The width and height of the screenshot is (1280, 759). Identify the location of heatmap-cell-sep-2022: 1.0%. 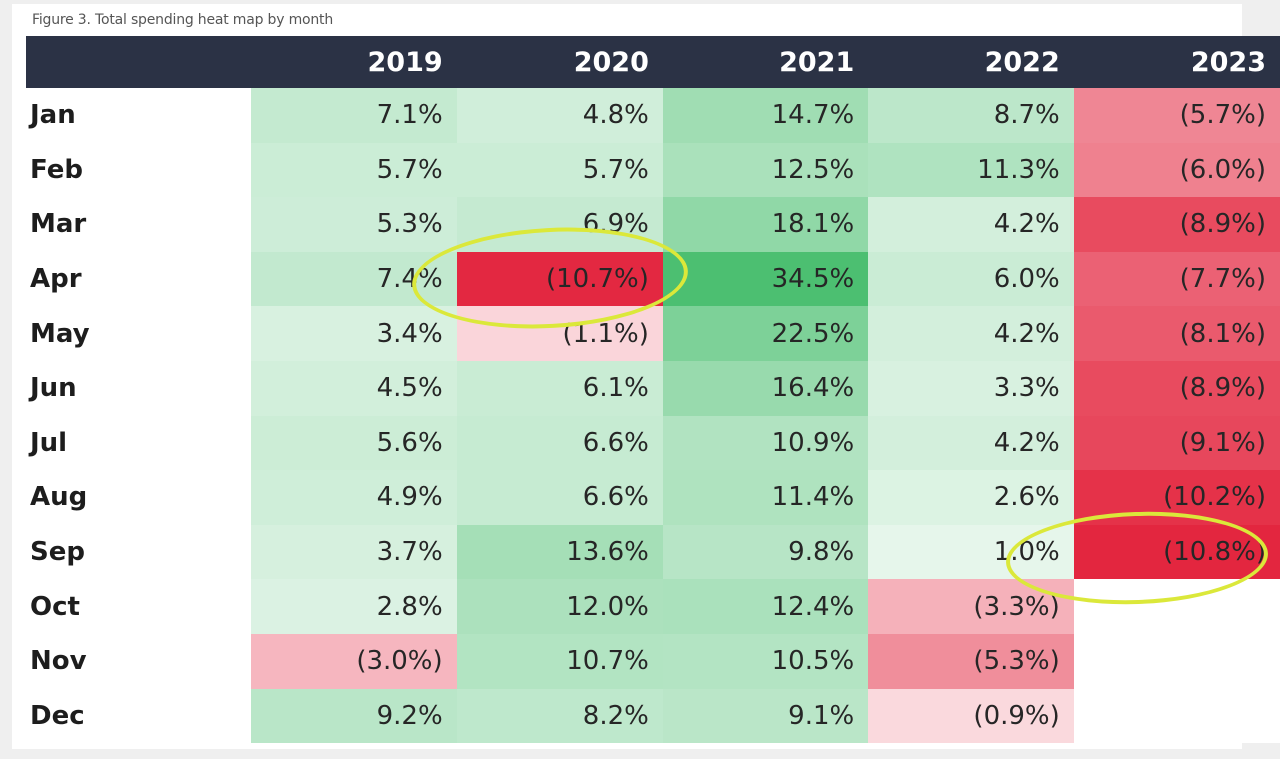
(971, 552).